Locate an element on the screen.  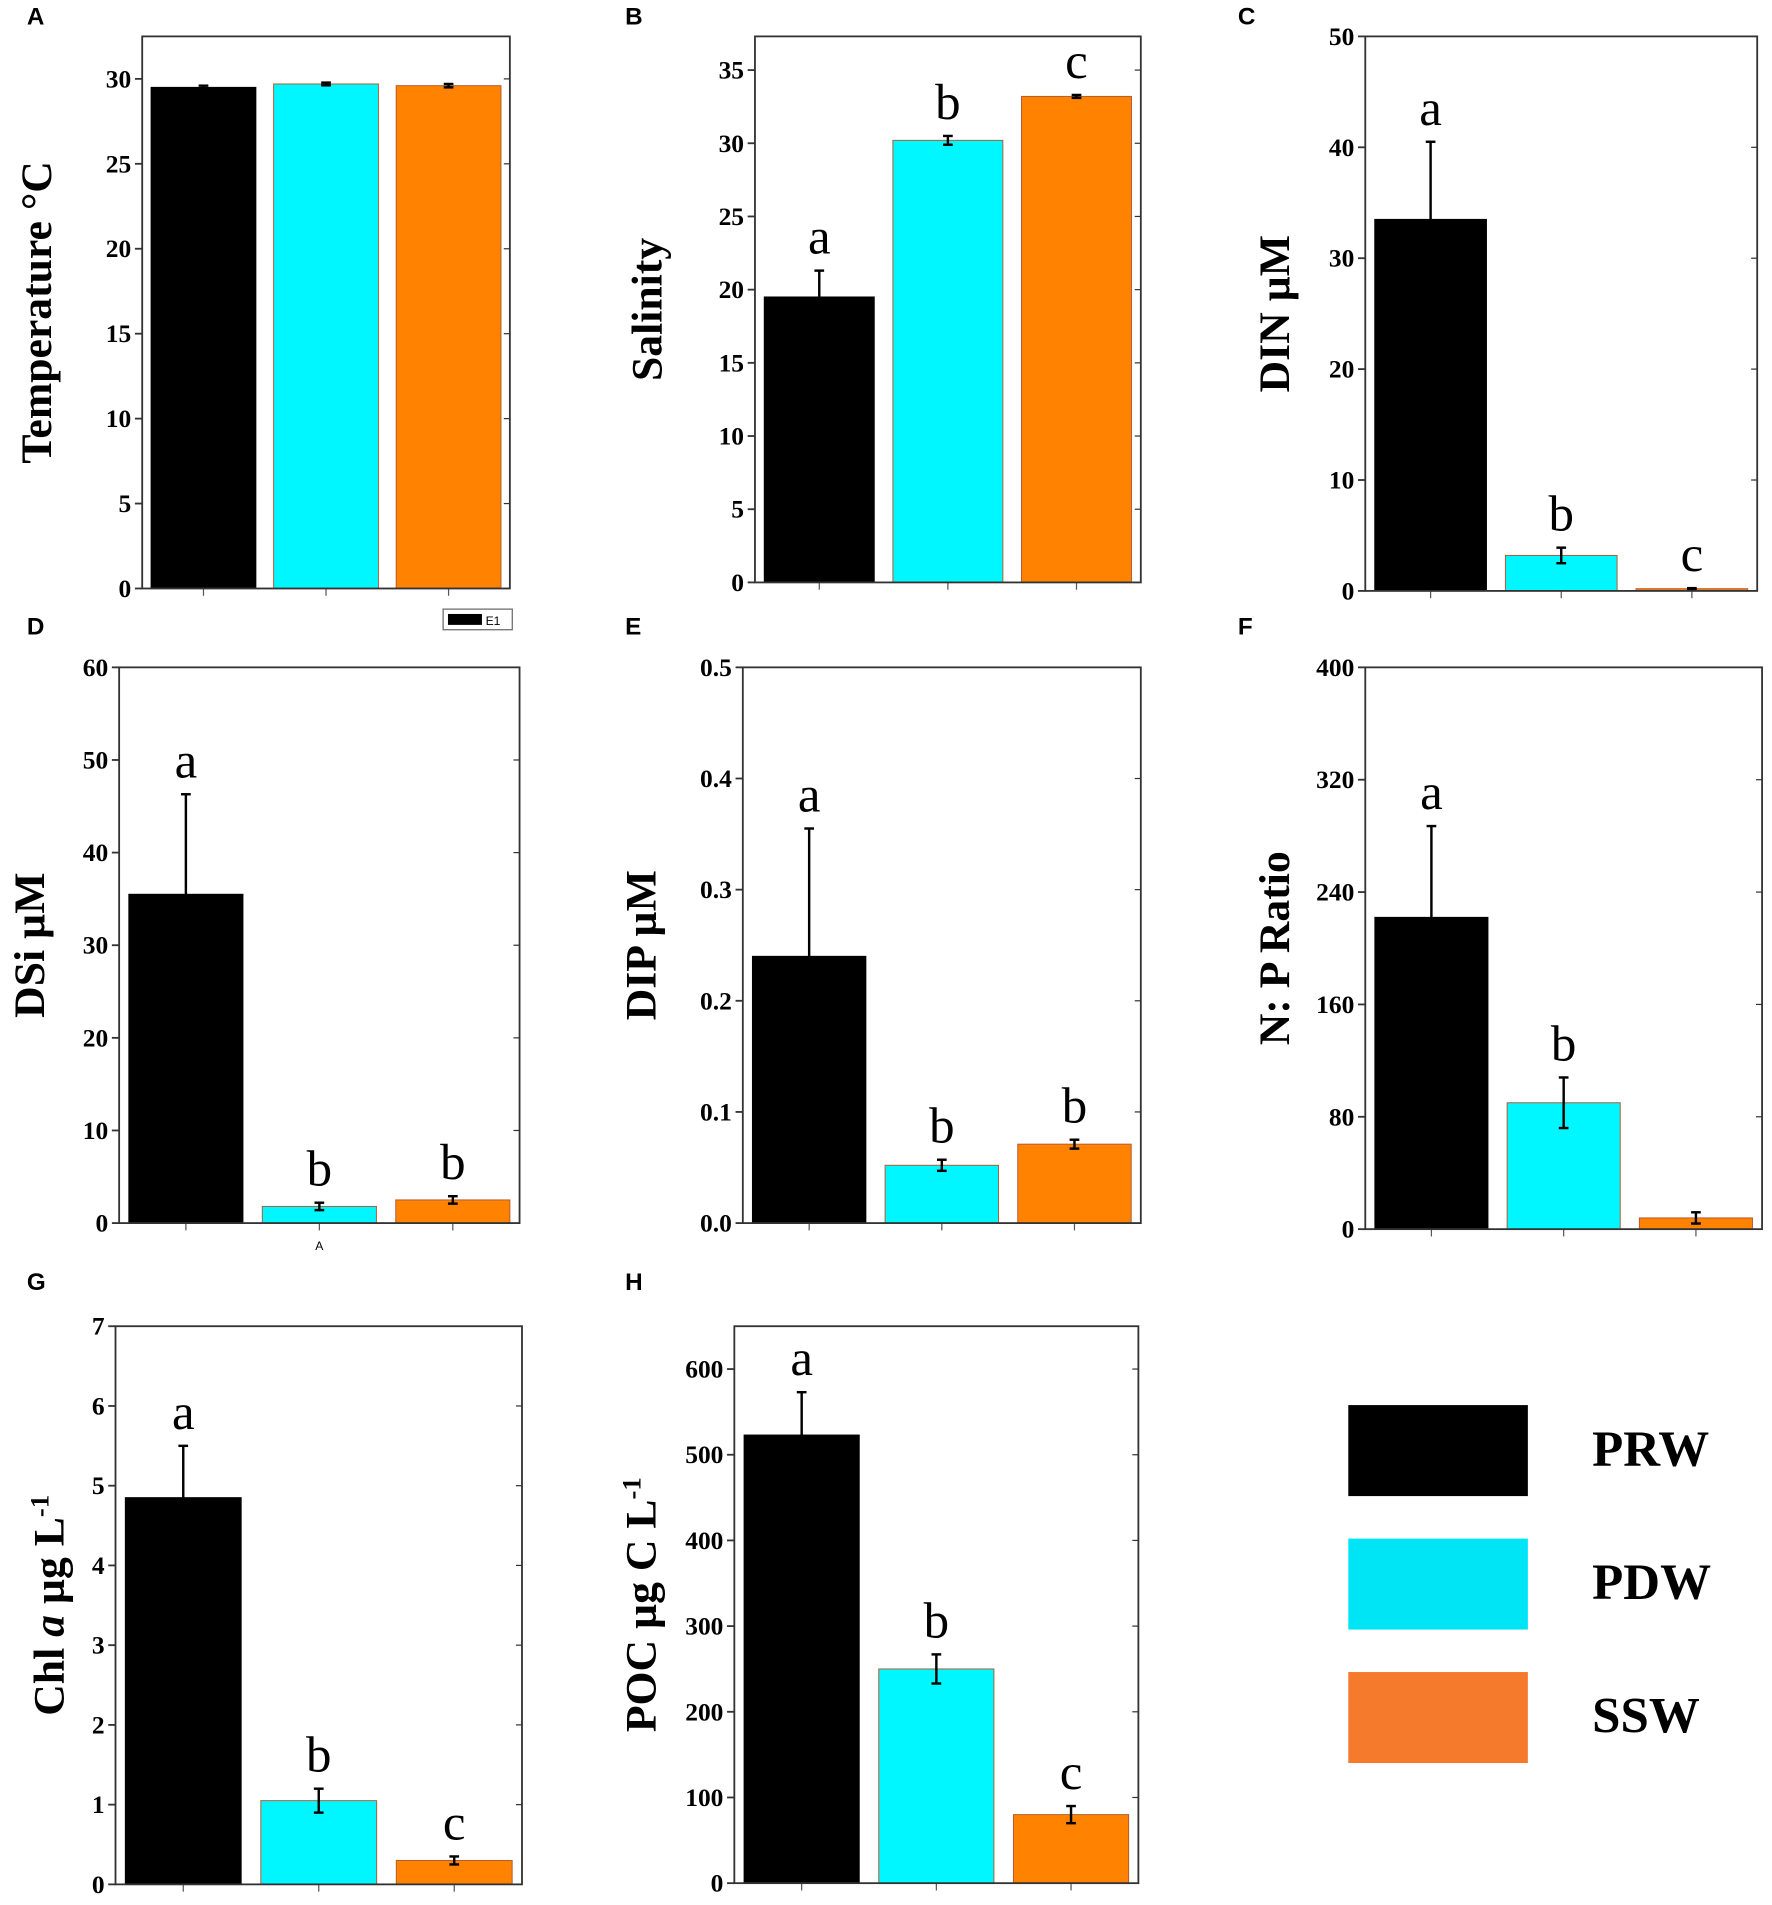
y-tick-label: 25 is located at coordinates (731, 216).